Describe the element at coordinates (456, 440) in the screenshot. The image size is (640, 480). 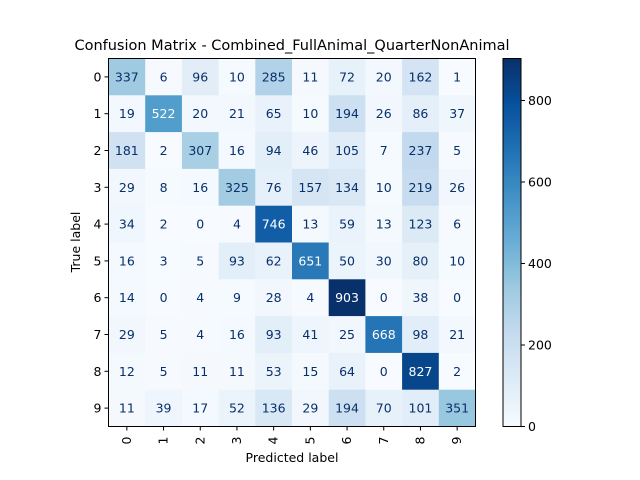
I see `x-tick-label: 9` at that location.